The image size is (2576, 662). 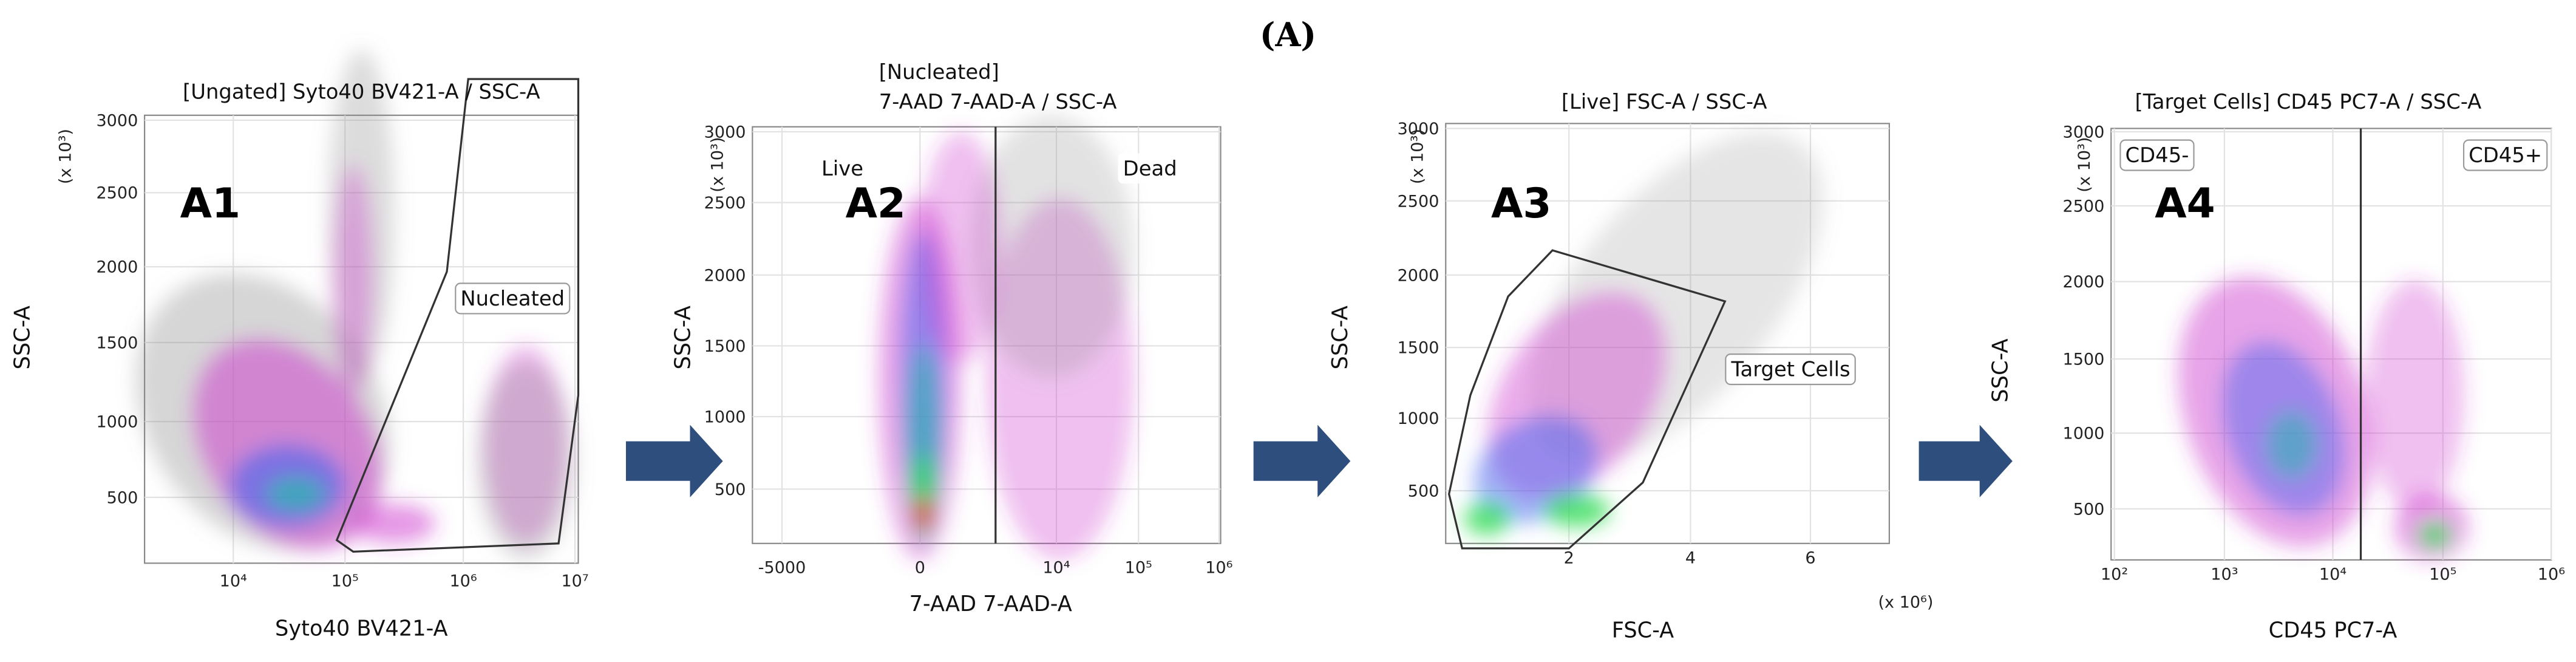 I want to click on x-tick-label: 10⁷, so click(x=574, y=581).